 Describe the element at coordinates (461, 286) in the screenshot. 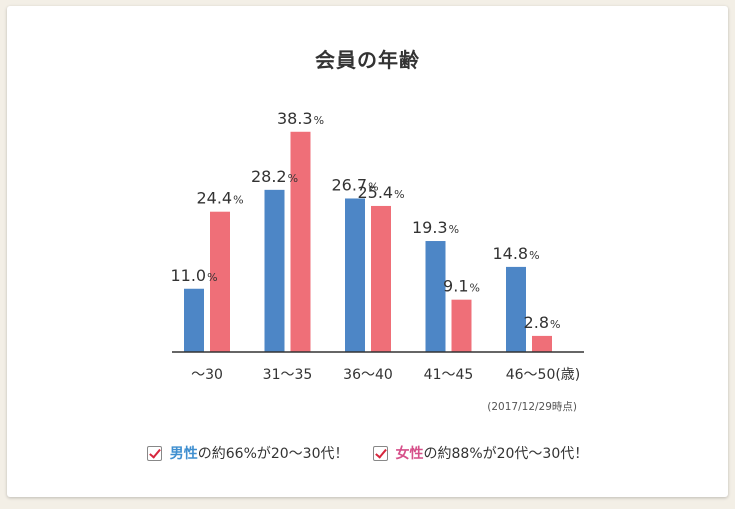

I see `value-label-female-3: 9.1%` at that location.